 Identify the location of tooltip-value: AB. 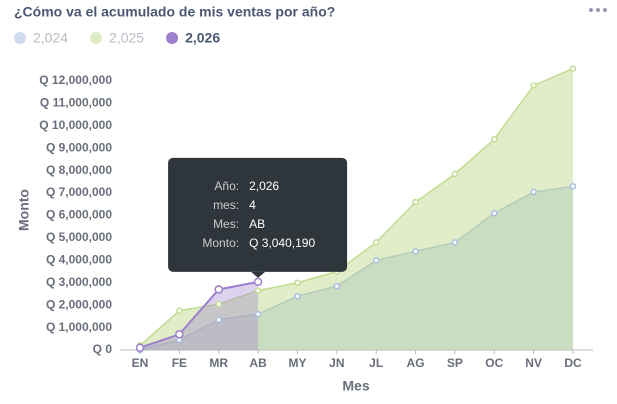
(257, 224).